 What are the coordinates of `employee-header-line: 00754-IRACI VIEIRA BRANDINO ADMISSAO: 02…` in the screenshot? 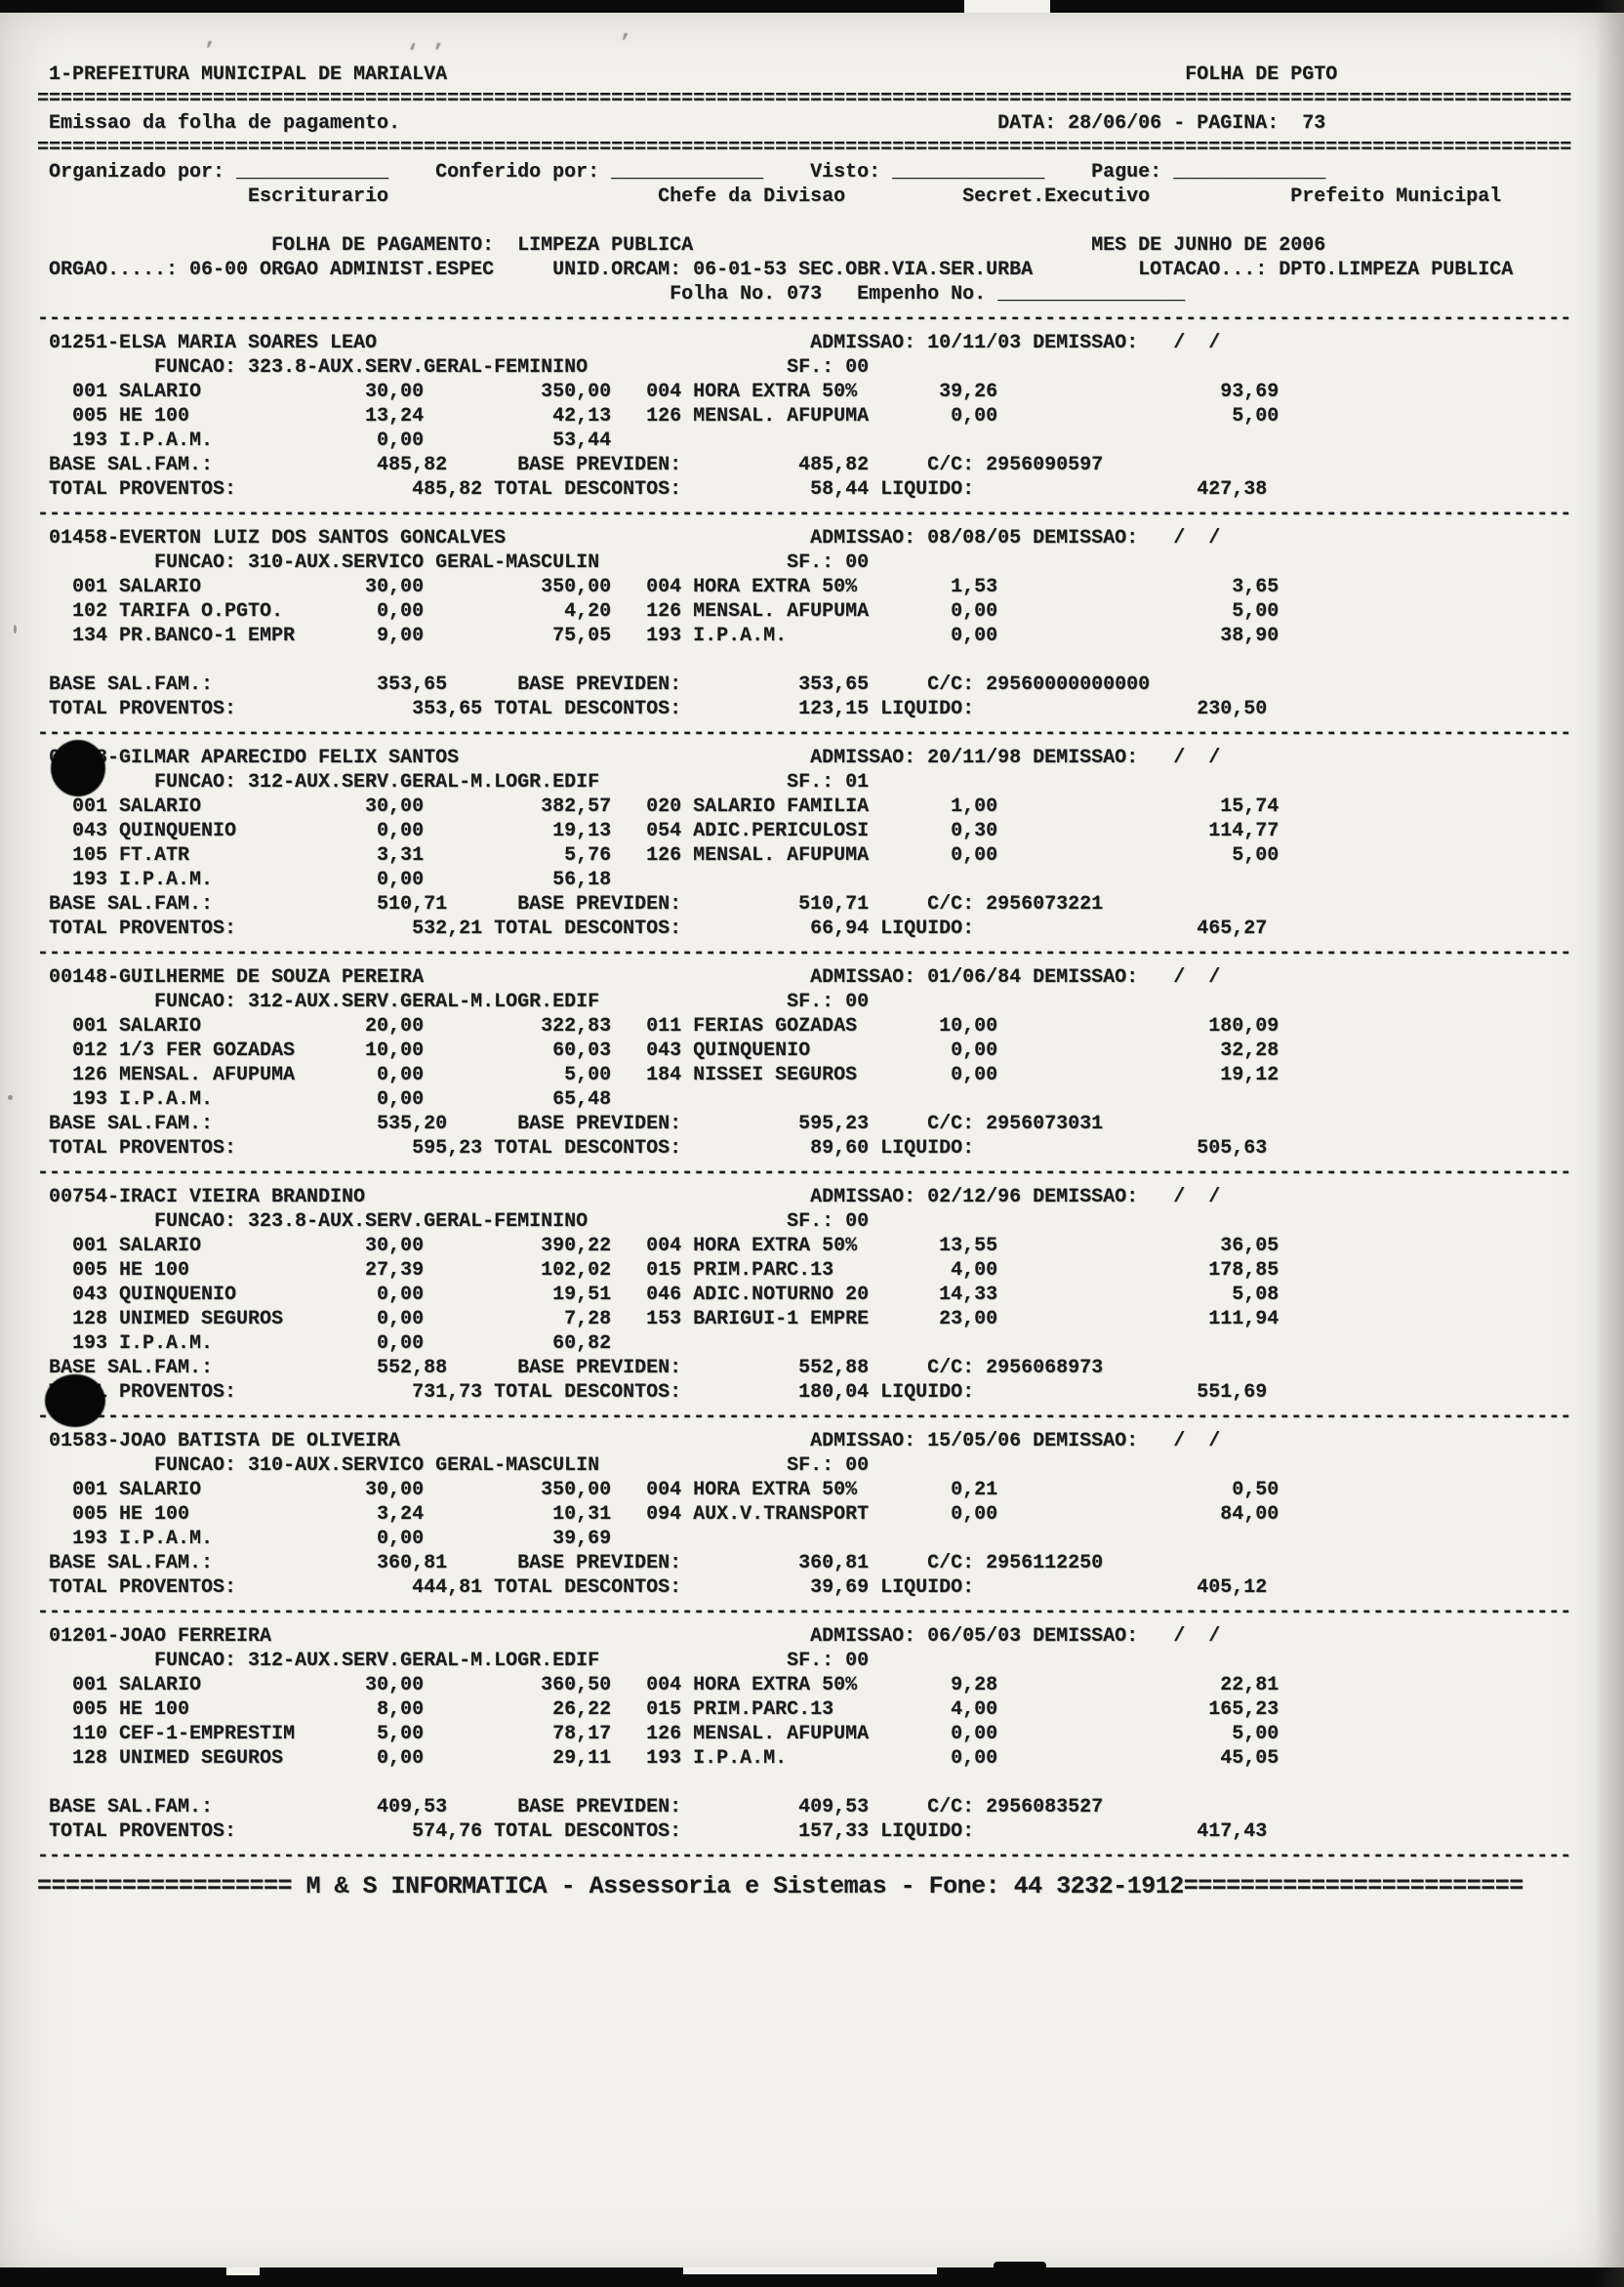 It's located at (629, 1197).